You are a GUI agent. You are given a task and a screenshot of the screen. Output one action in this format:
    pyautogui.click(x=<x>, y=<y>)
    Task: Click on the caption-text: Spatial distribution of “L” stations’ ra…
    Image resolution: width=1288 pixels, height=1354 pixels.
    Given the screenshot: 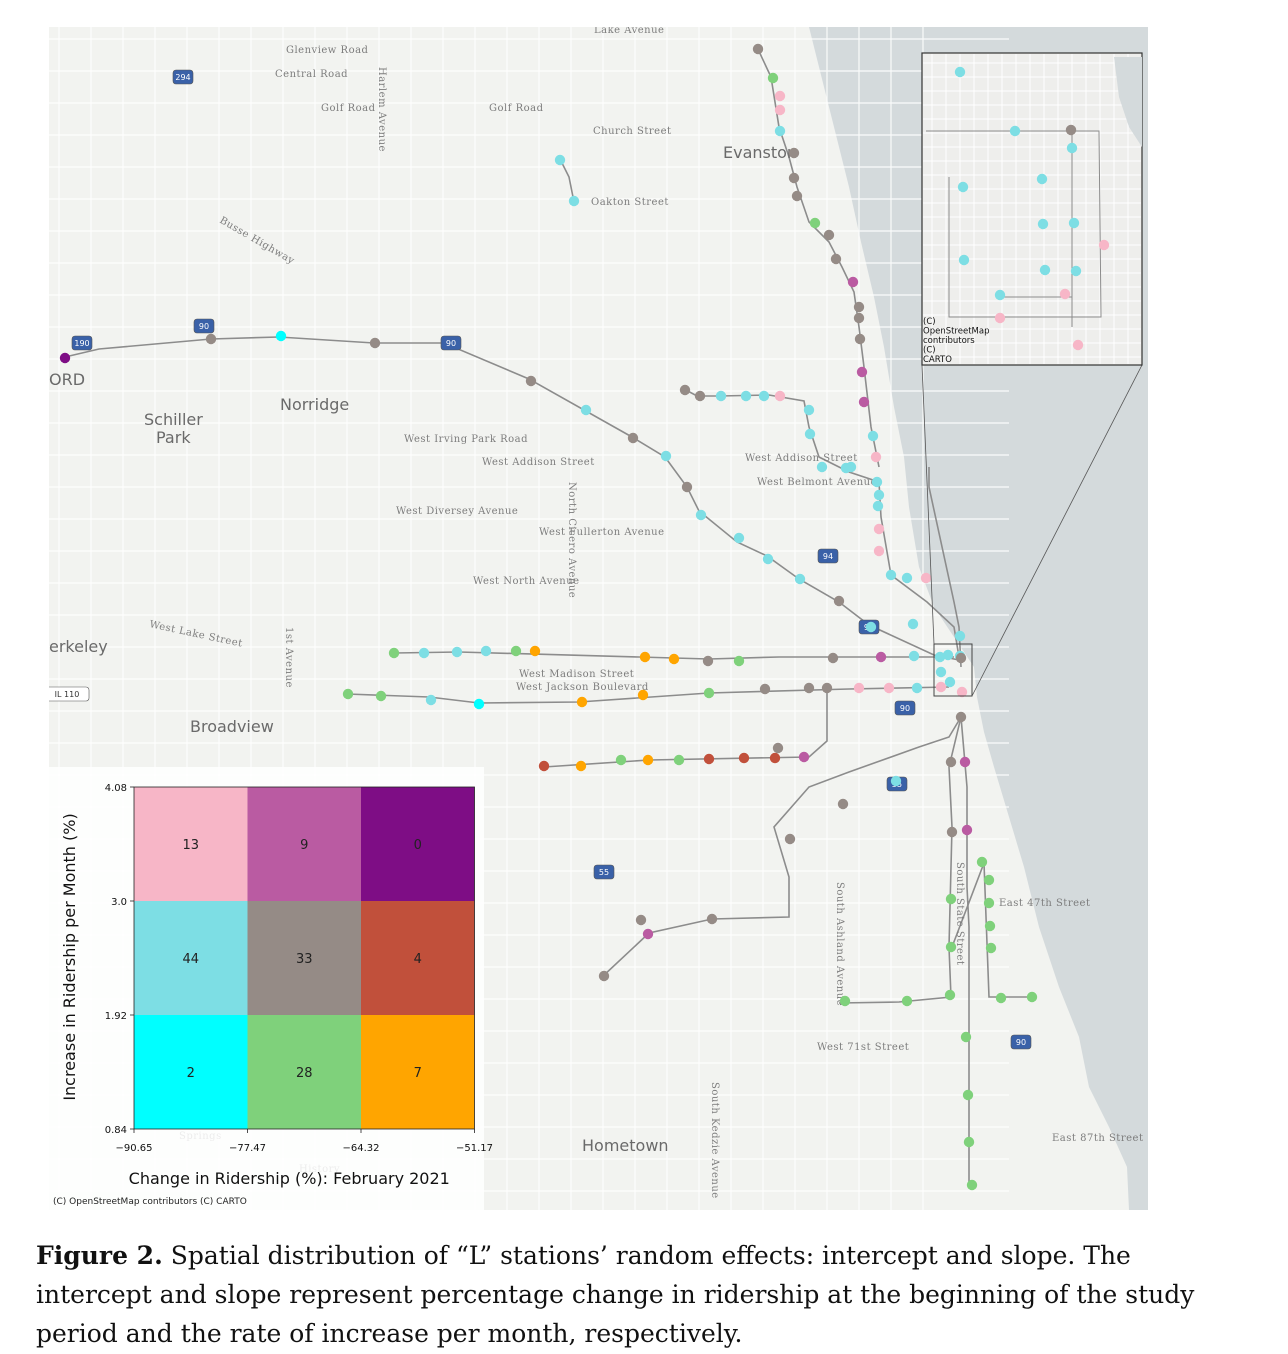 What is the action you would take?
    pyautogui.click(x=615, y=1294)
    